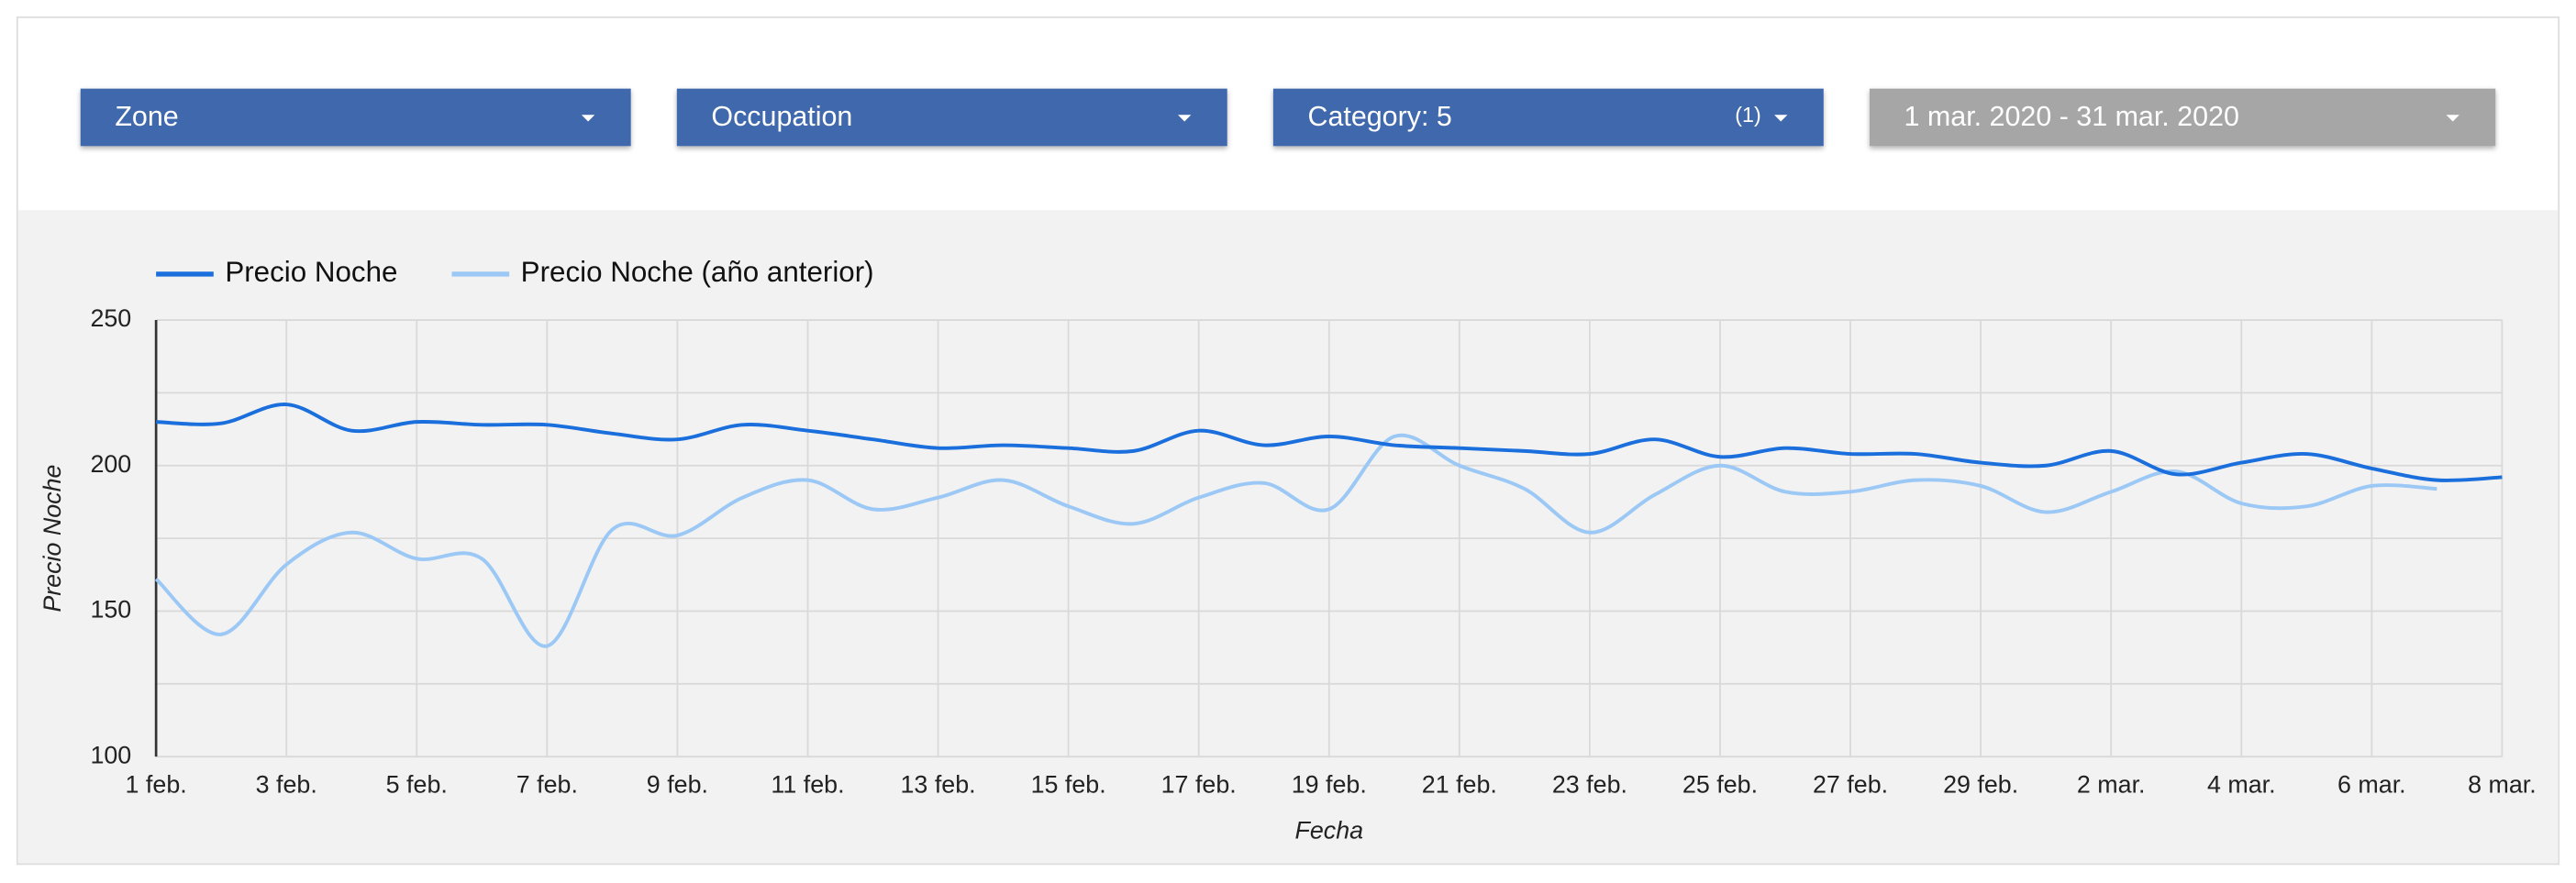 The height and width of the screenshot is (883, 2576). I want to click on x-tick-label: 21 feb., so click(1459, 784).